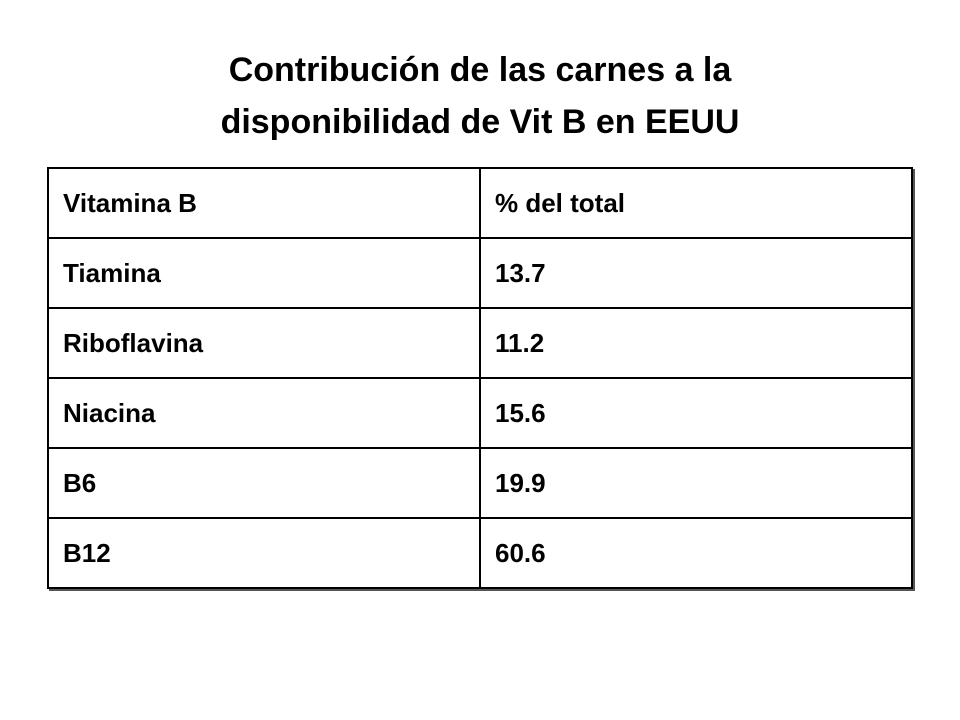 Image resolution: width=960 pixels, height=720 pixels. I want to click on header-cell: Vitamina B, so click(264, 203).